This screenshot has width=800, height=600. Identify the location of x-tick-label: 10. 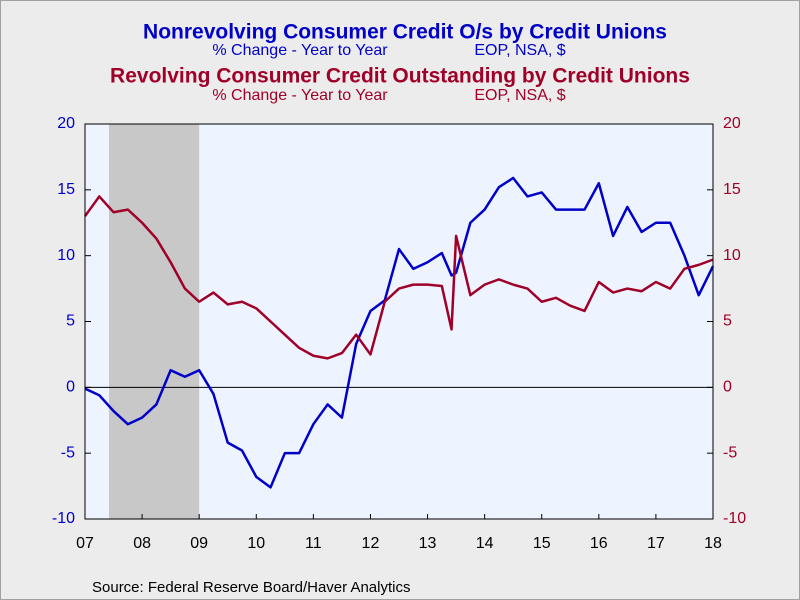
(256, 543).